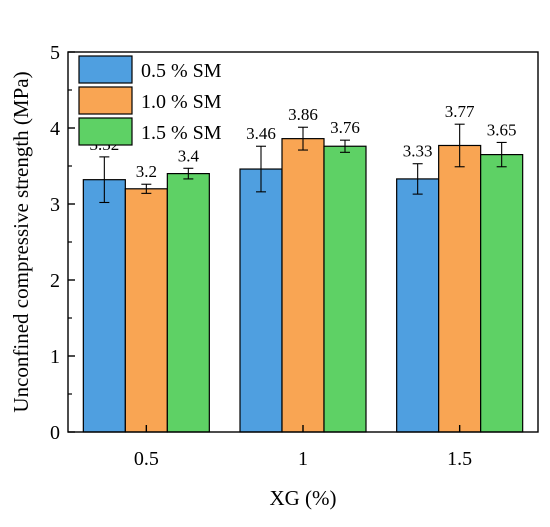 The width and height of the screenshot is (550, 527). I want to click on data-label: 3.77, so click(460, 111).